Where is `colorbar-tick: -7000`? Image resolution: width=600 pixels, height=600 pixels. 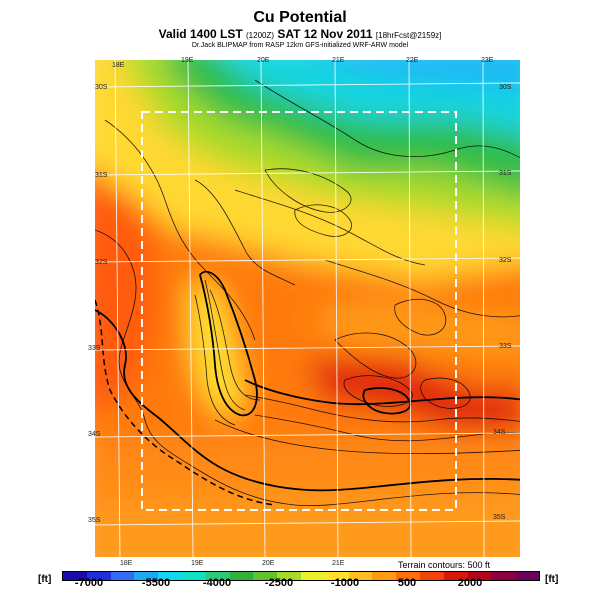 colorbar-tick: -7000 is located at coordinates (89, 583).